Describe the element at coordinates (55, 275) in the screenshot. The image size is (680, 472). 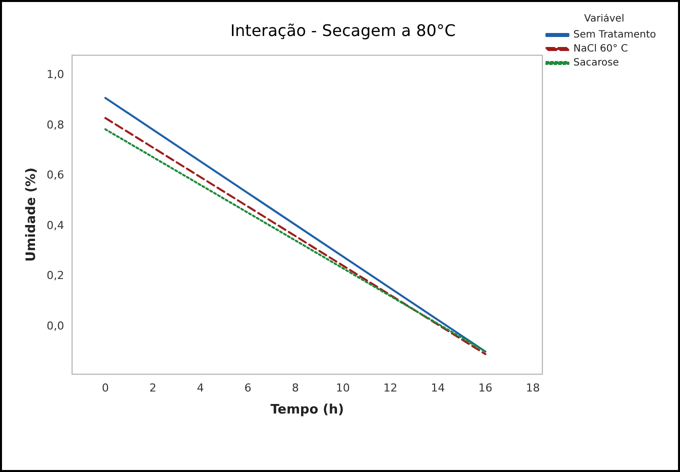
I see `y-tick-label: 0,2` at that location.